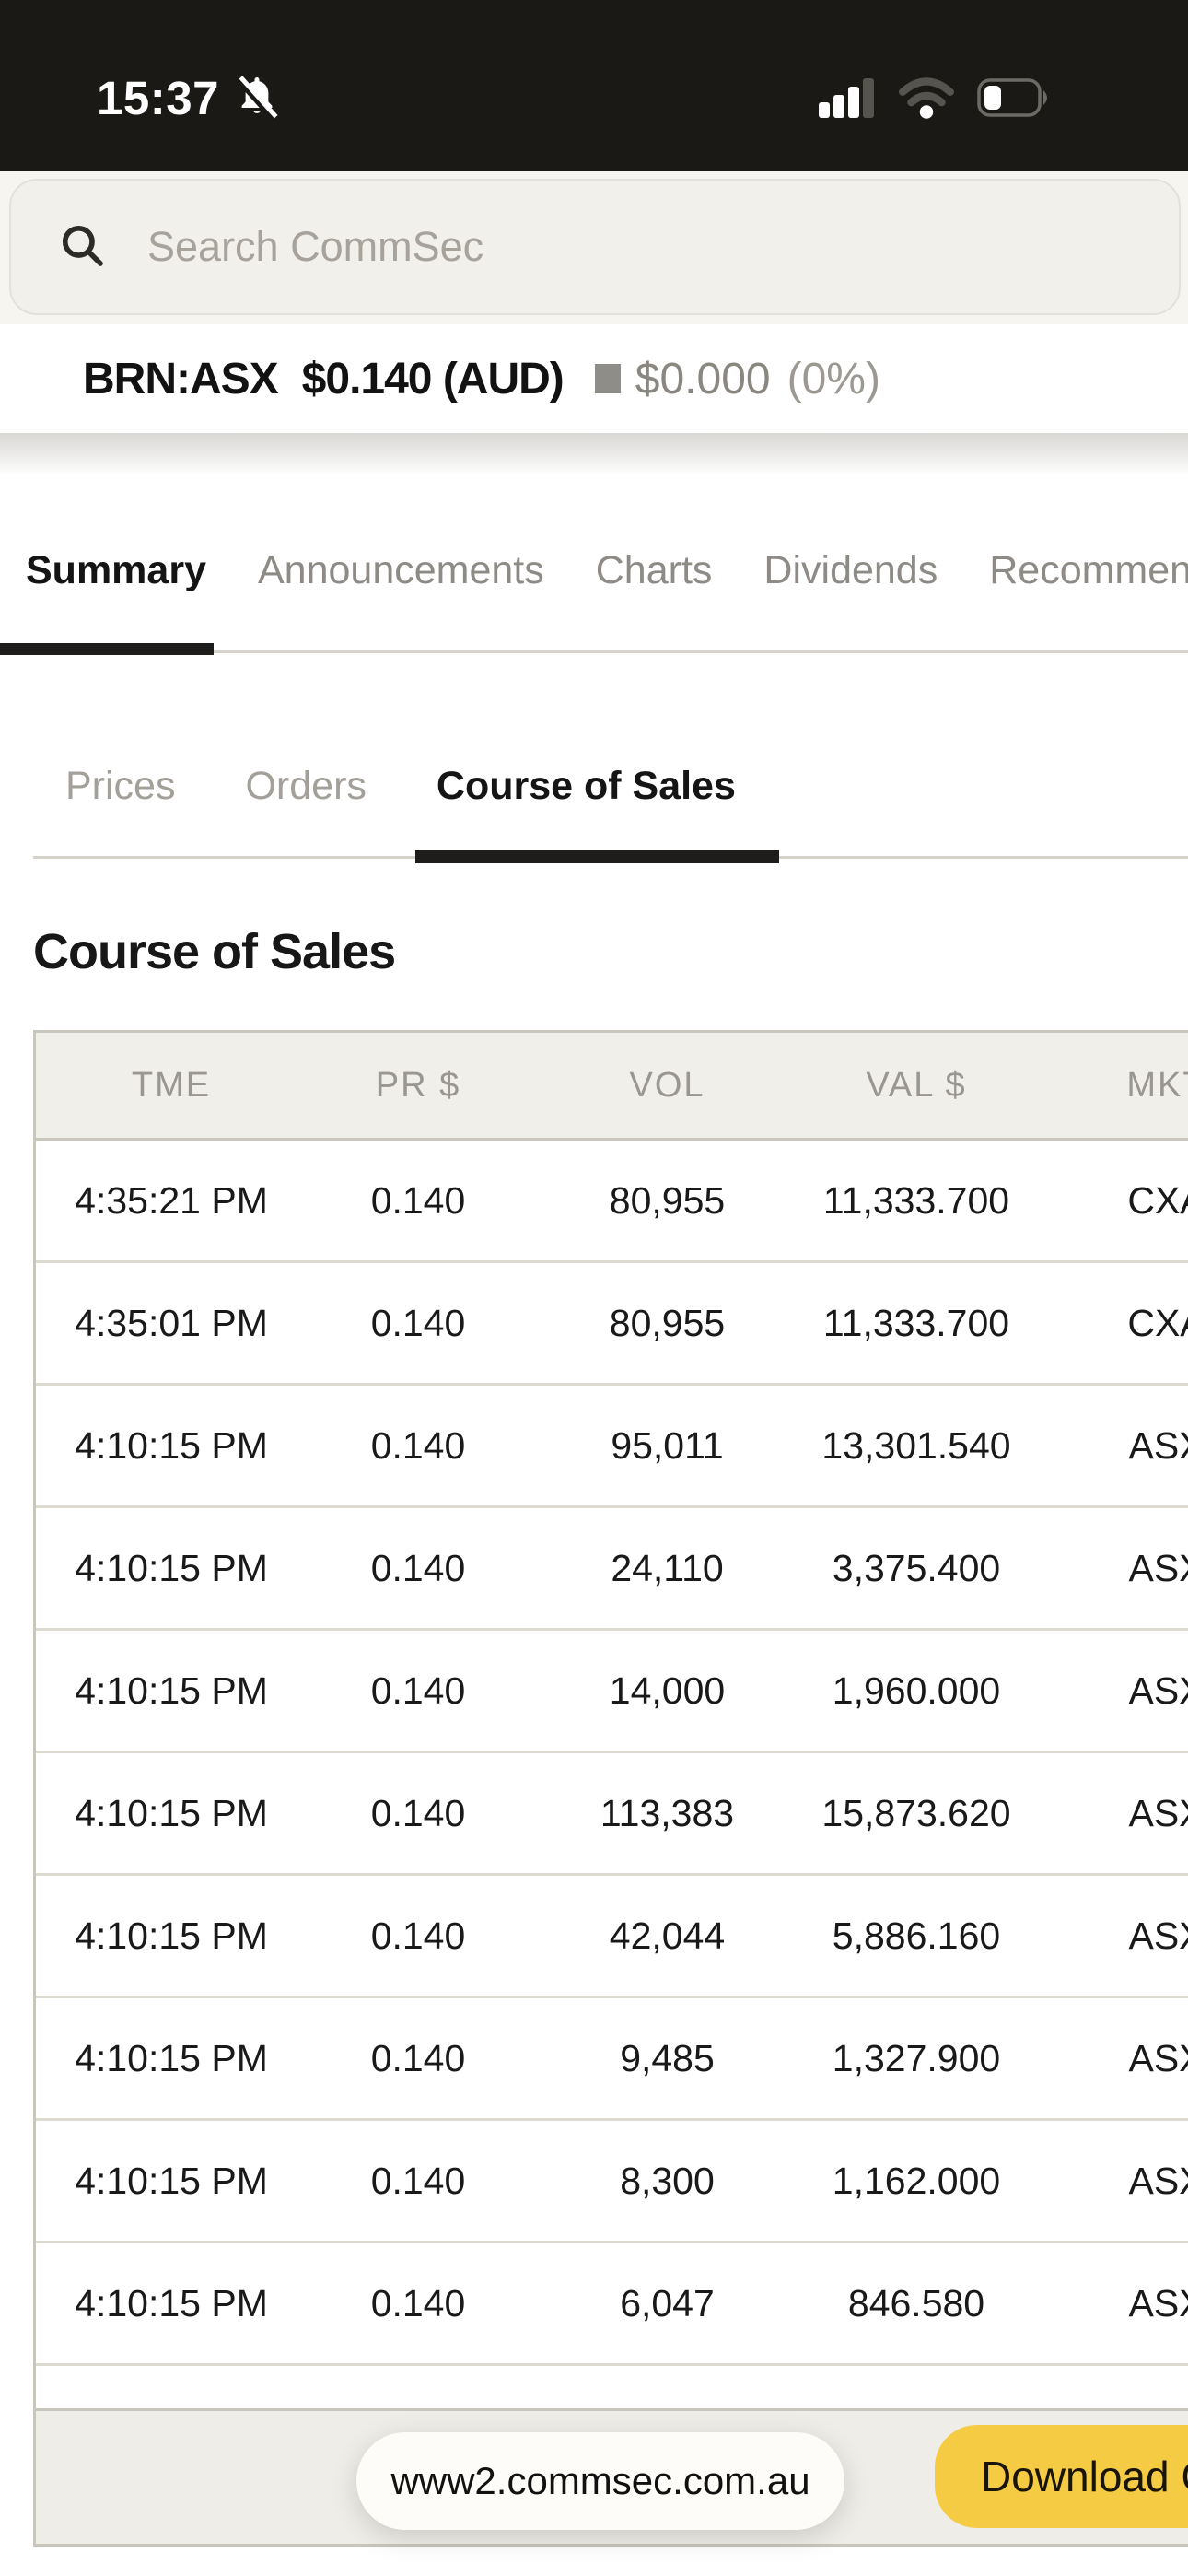 The height and width of the screenshot is (2576, 1188). I want to click on table-row: 4:10:15 PM 0.140 95,011 13,301.540 ASX, so click(612, 1447).